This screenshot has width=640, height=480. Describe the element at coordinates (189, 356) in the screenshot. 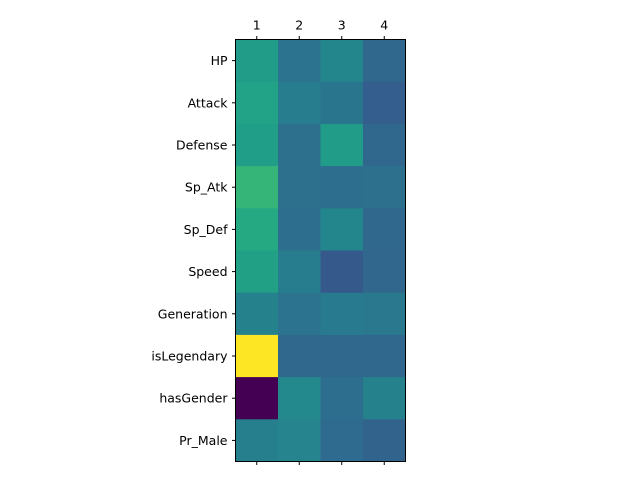

I see `y-tick-label-isLegendary: isLegendary` at that location.